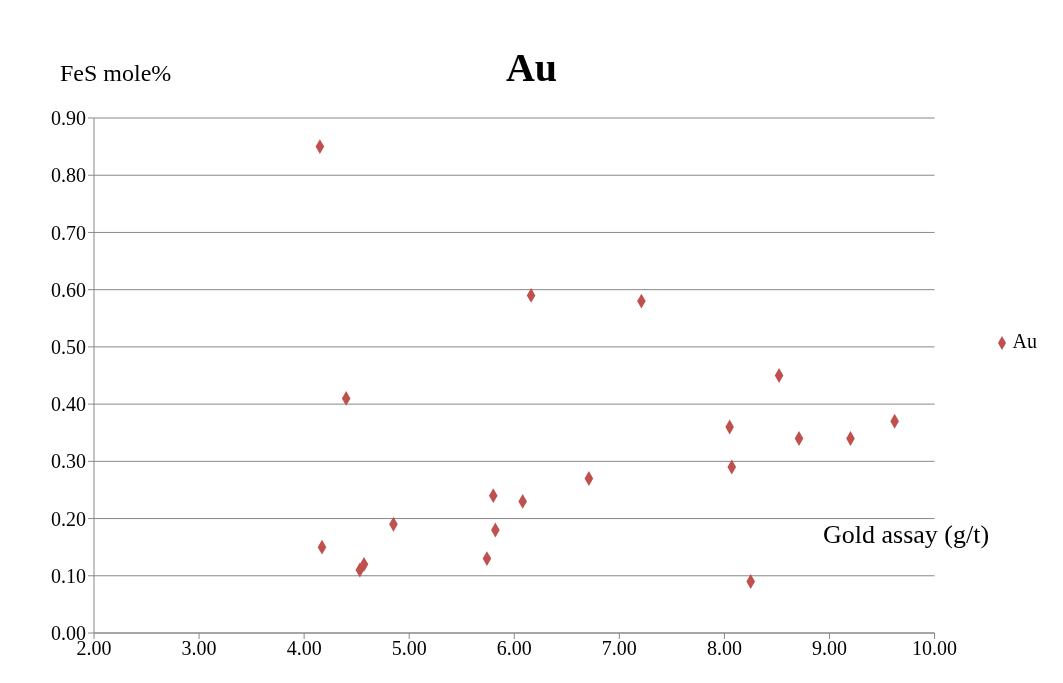  Describe the element at coordinates (531, 67) in the screenshot. I see `chart-title: Au` at that location.